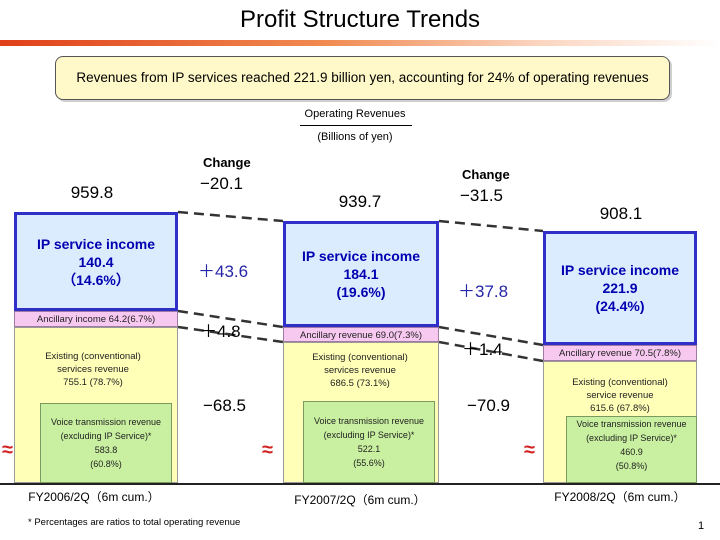 This screenshot has width=720, height=540. I want to click on change-ip: ＋43.6, so click(223, 271).